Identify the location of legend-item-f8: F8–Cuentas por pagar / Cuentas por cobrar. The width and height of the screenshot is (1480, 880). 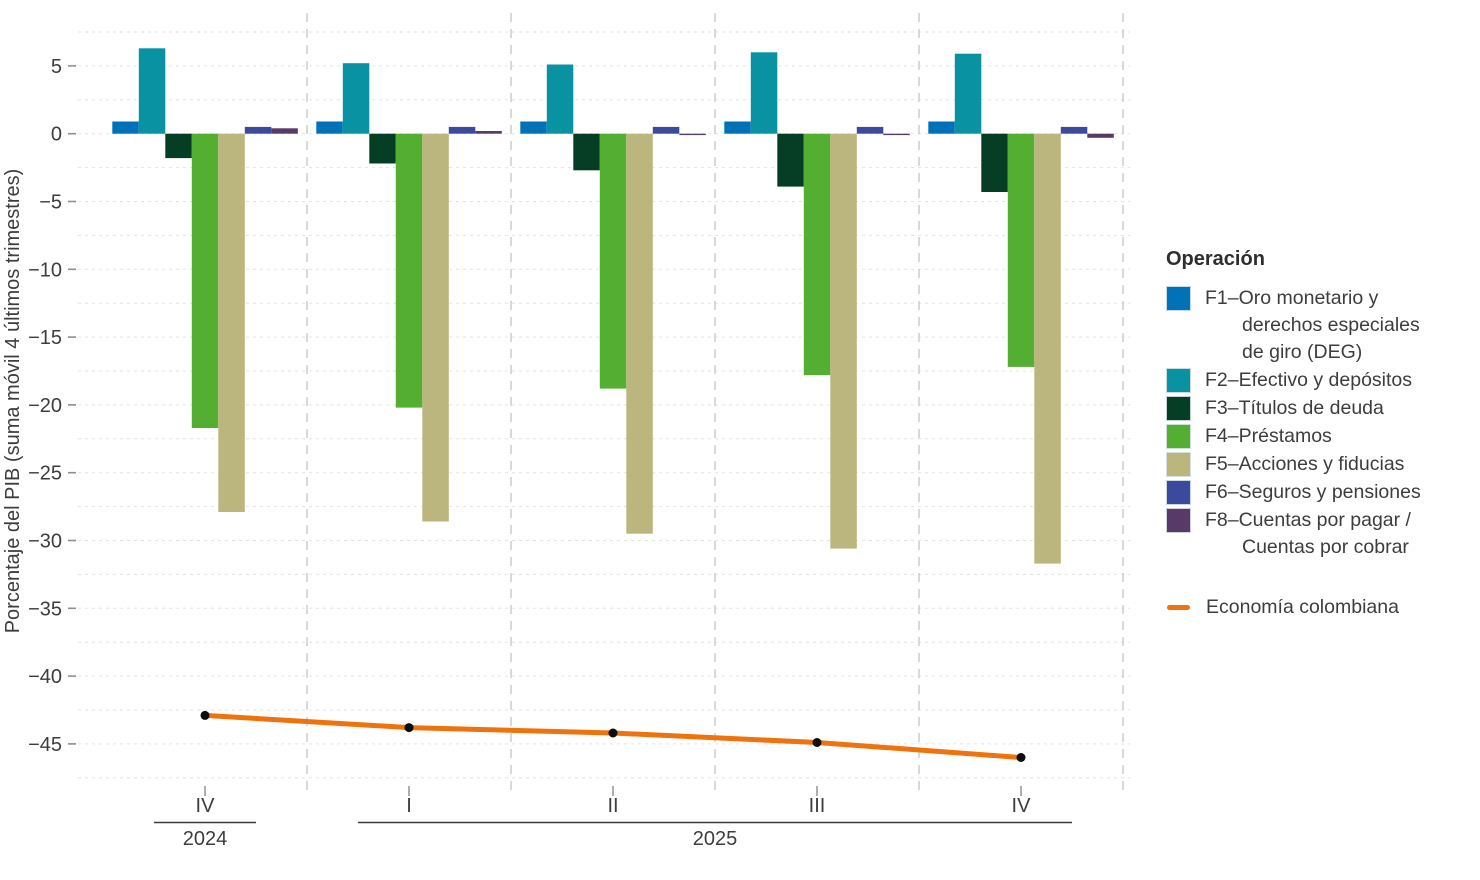
(1319, 534).